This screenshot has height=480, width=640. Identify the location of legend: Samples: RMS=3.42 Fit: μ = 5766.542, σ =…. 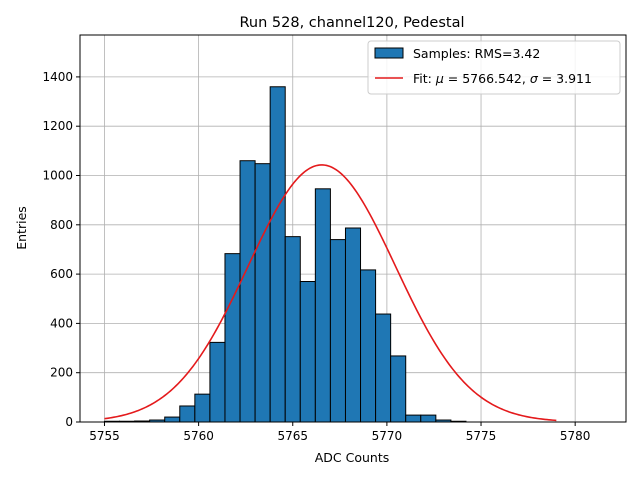
(494, 67).